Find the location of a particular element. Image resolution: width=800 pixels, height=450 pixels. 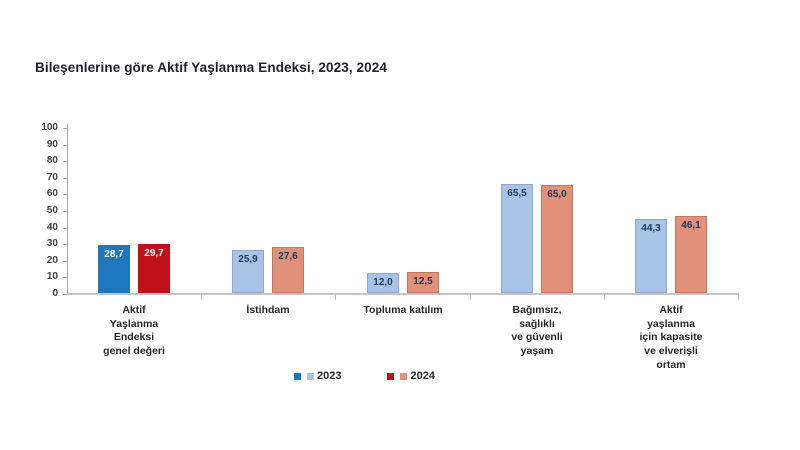

bar-2024: 12,5 is located at coordinates (423, 282).